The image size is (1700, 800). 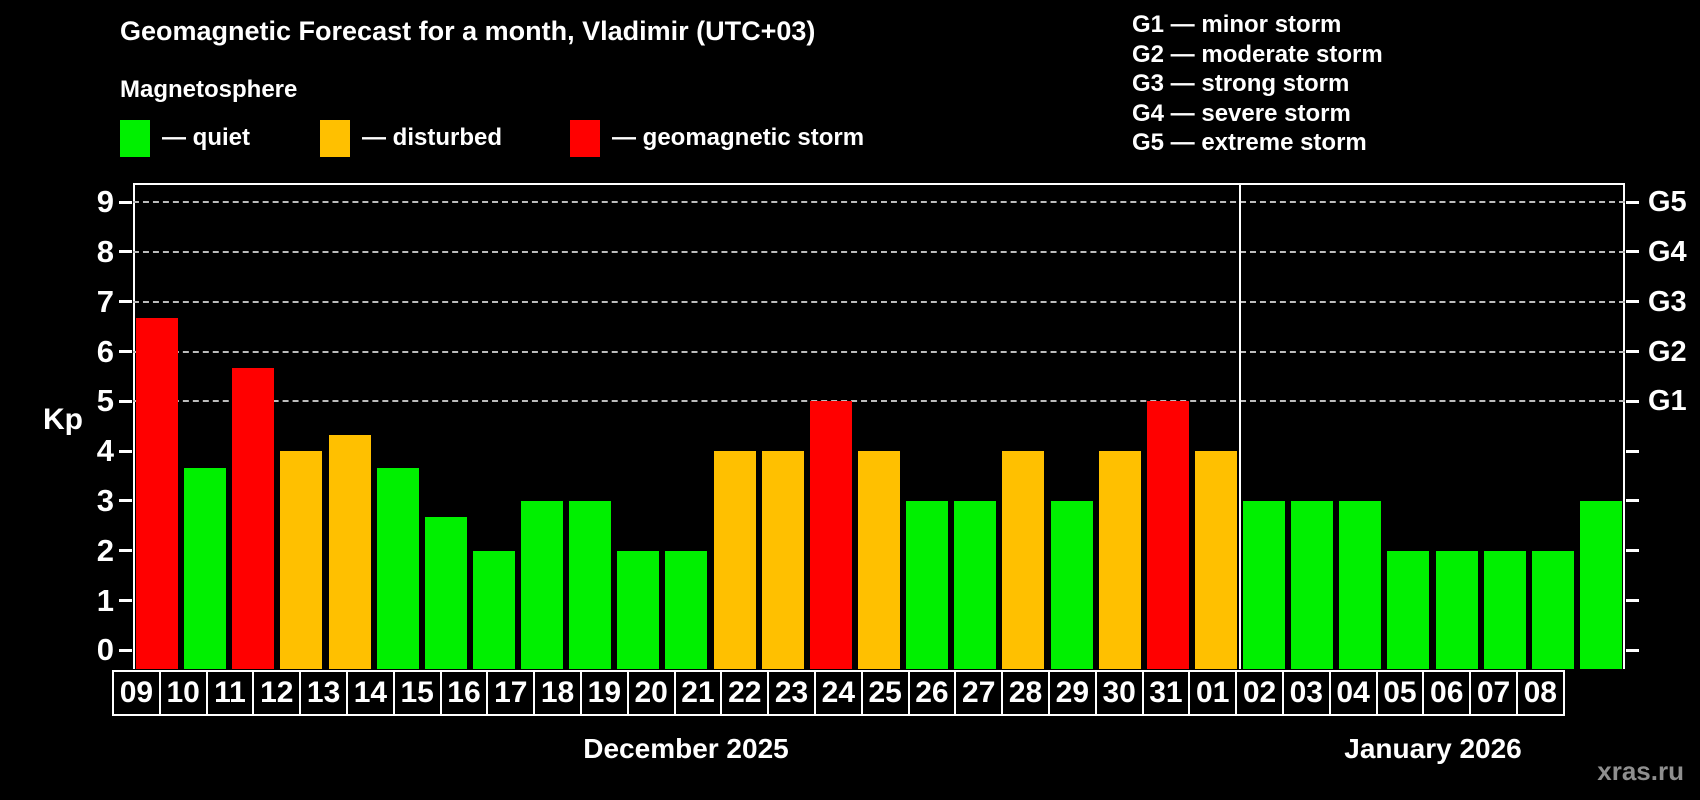 What do you see at coordinates (698, 693) in the screenshot?
I see `date-label: 21` at bounding box center [698, 693].